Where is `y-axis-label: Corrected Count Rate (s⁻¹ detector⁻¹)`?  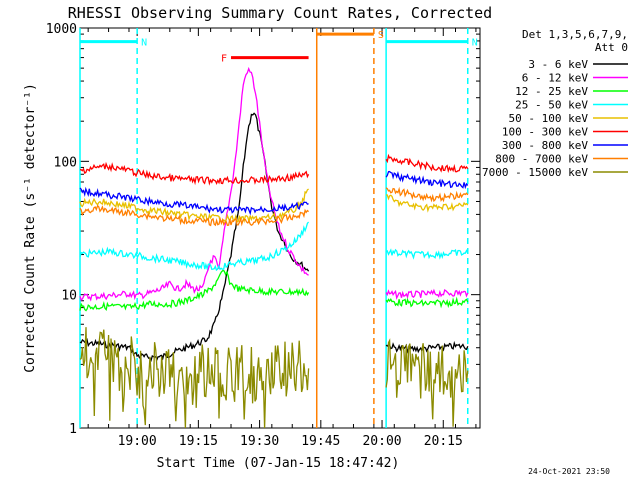
y-axis-label: Corrected Count Rate (s⁻¹ detector⁻¹) is located at coordinates (30, 228).